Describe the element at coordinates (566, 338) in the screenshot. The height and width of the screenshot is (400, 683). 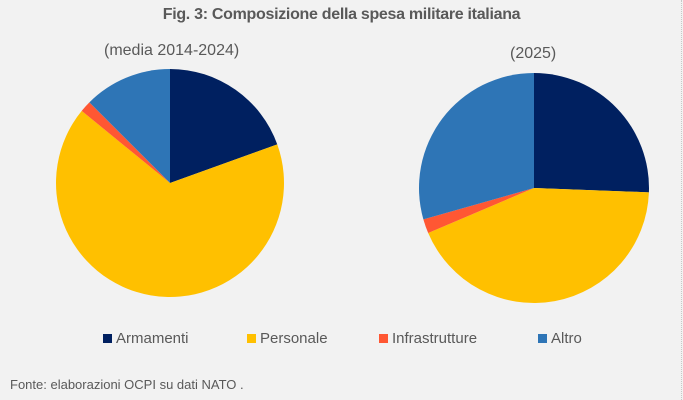
I see `legend-label: Altro` at that location.